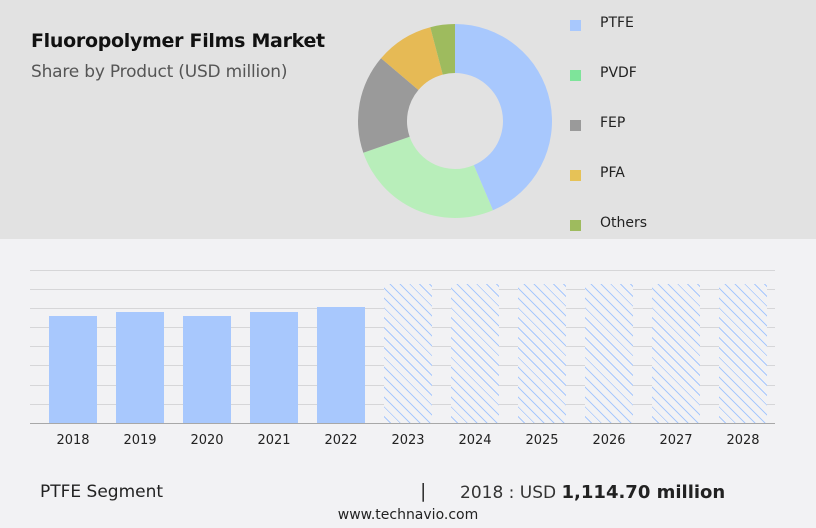 This screenshot has width=816, height=528. I want to click on x-tick-label: 2025, so click(542, 440).